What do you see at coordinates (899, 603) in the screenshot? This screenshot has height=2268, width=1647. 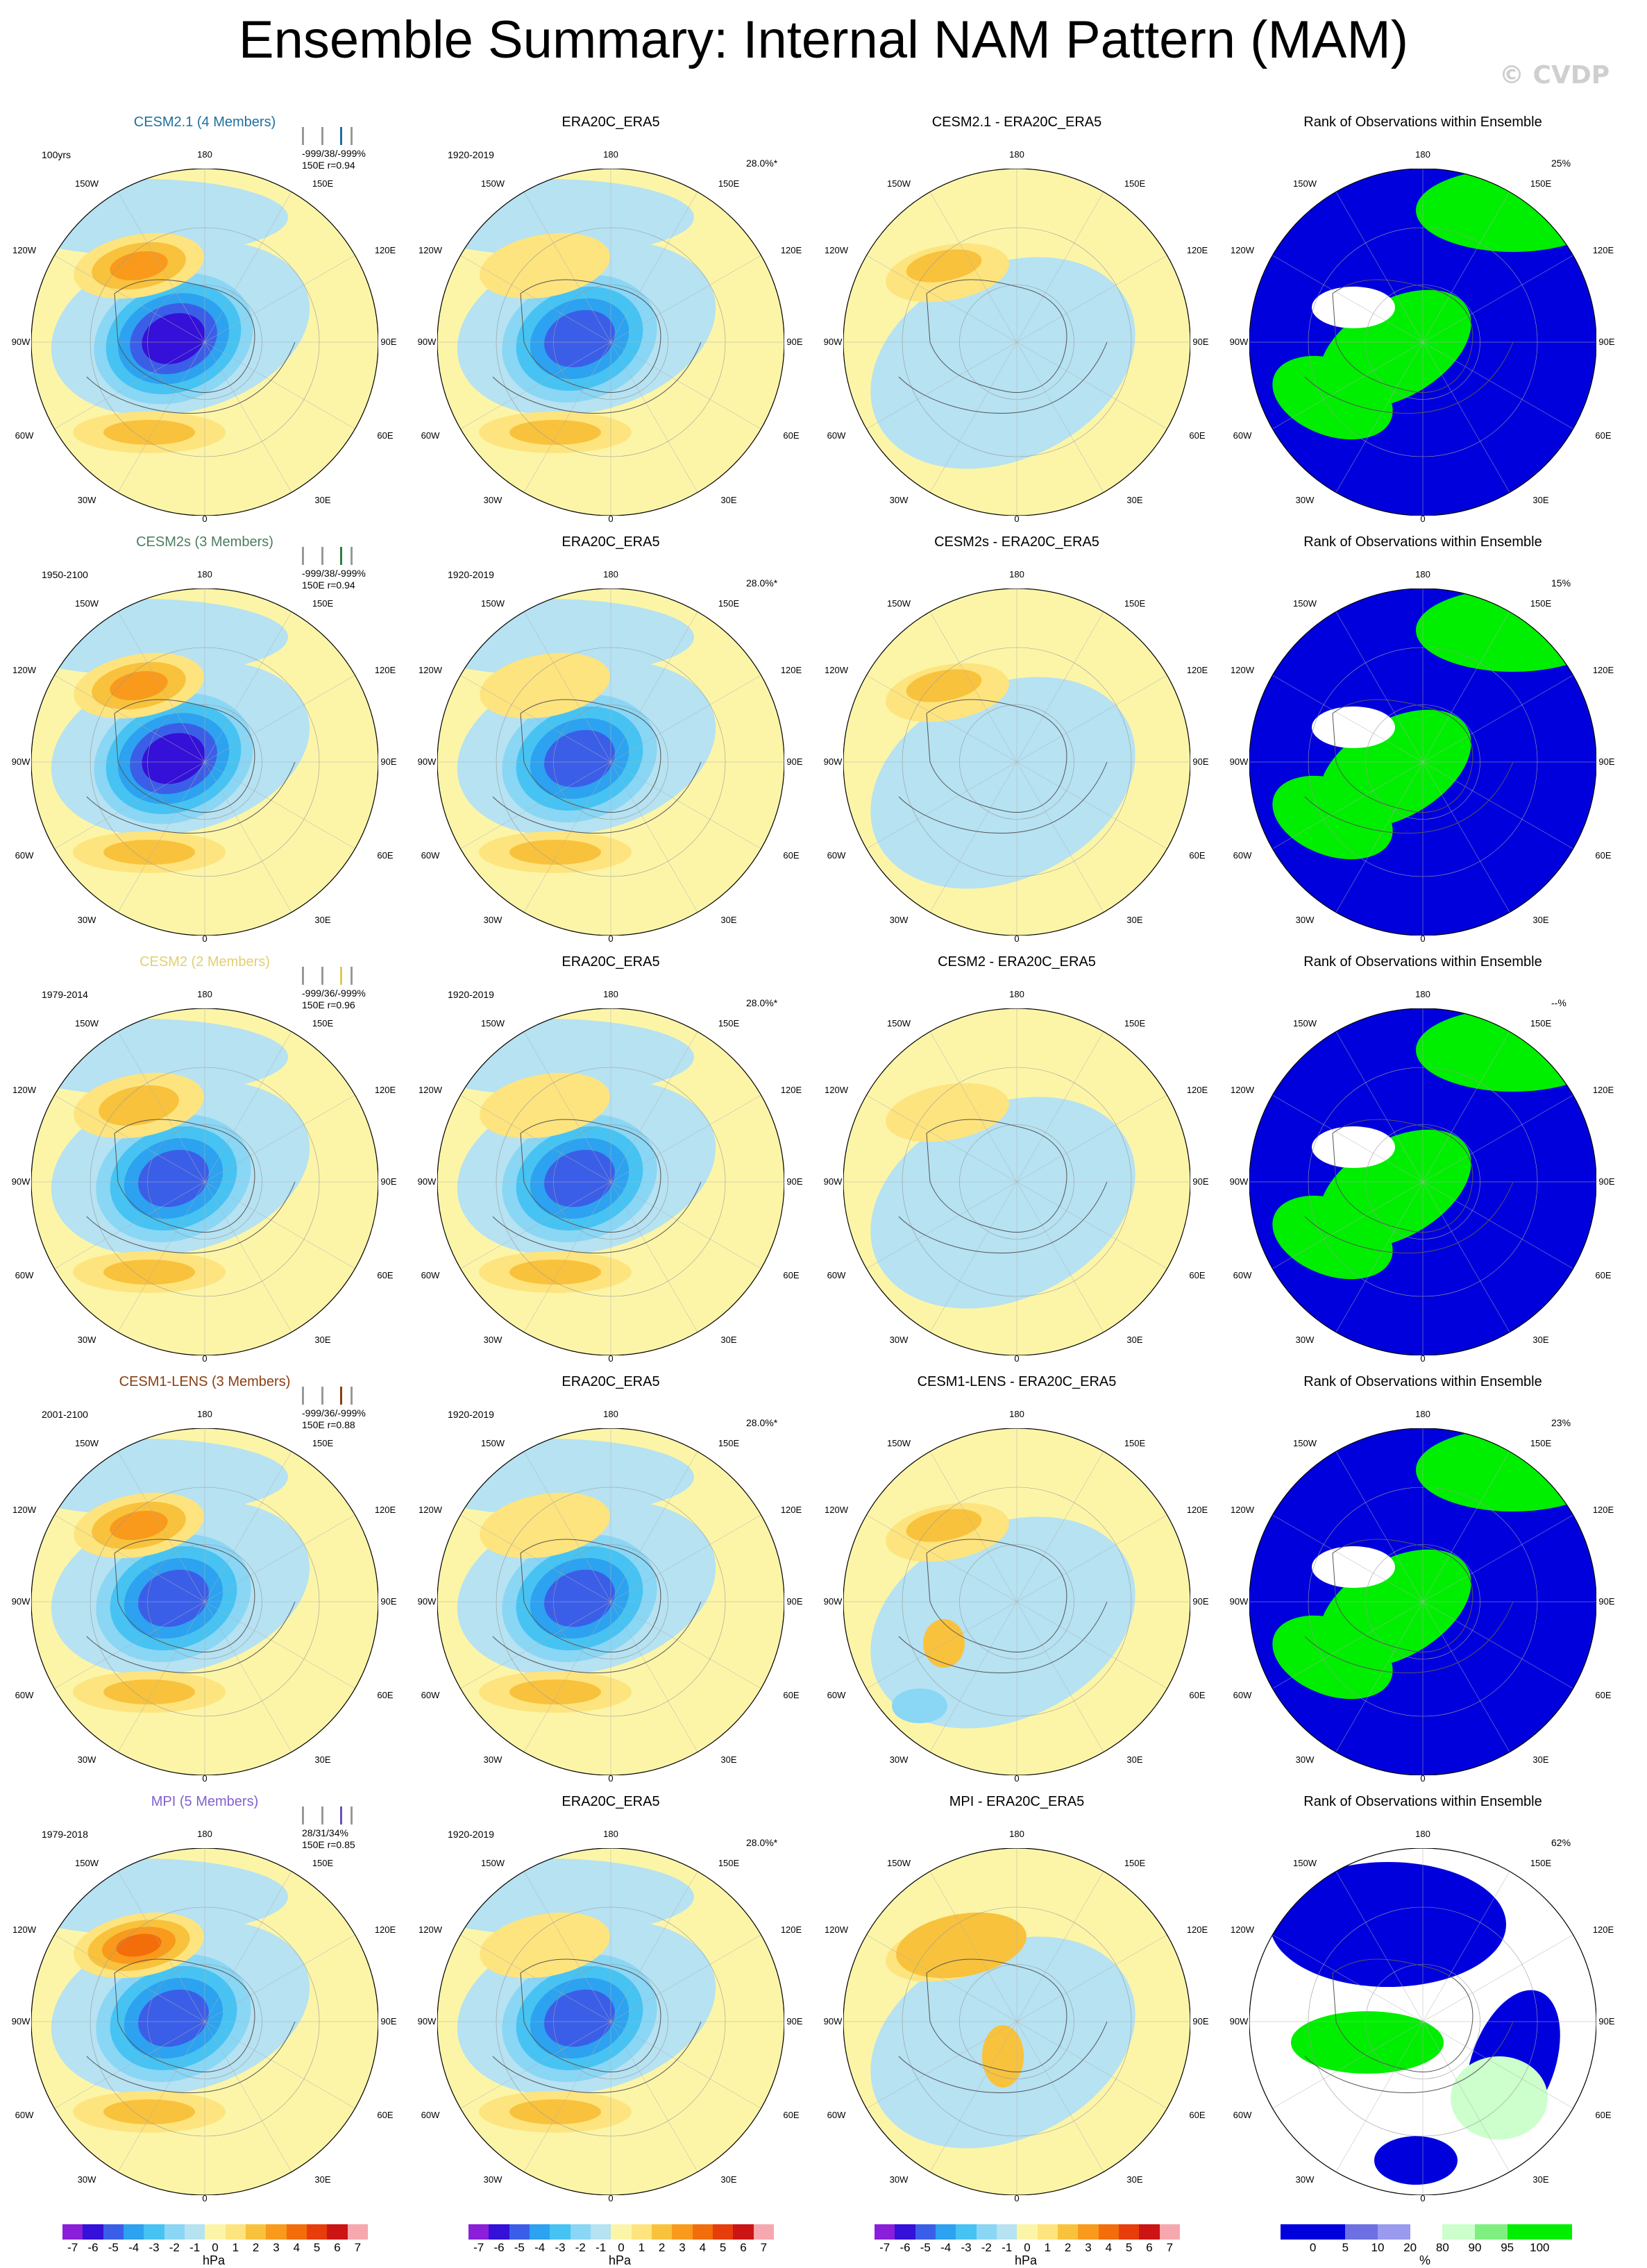 I see `coord-label-tl: 150W` at bounding box center [899, 603].